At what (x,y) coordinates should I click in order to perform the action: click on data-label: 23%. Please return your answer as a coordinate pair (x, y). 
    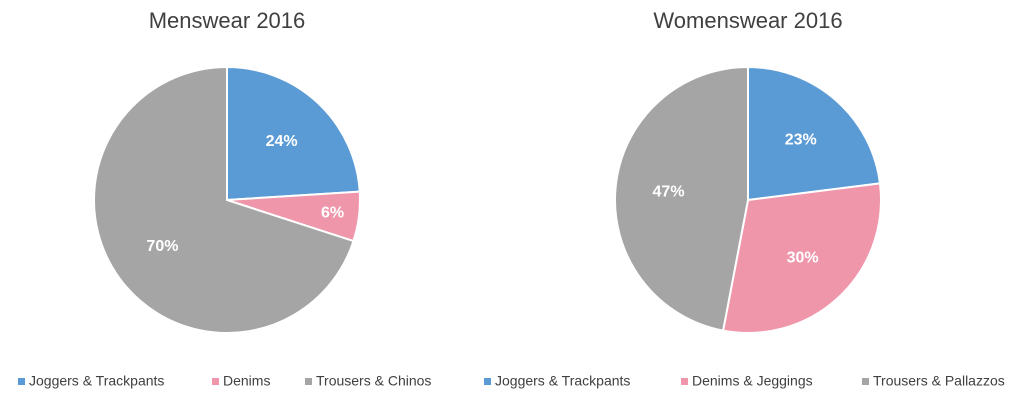
    Looking at the image, I should click on (801, 139).